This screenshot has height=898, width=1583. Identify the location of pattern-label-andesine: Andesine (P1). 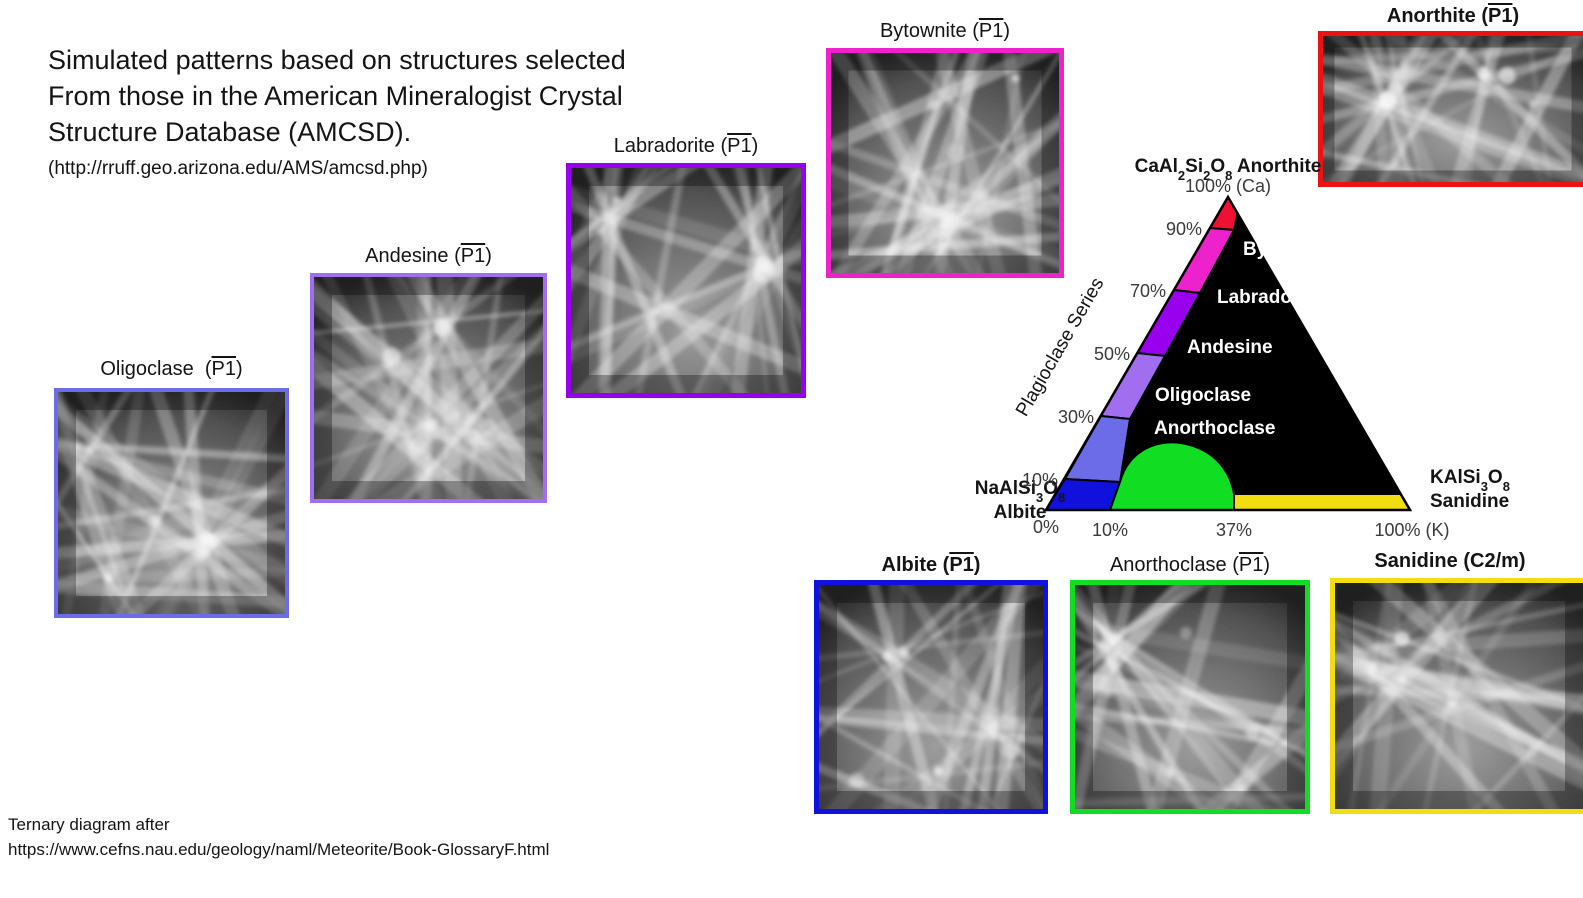
(428, 256).